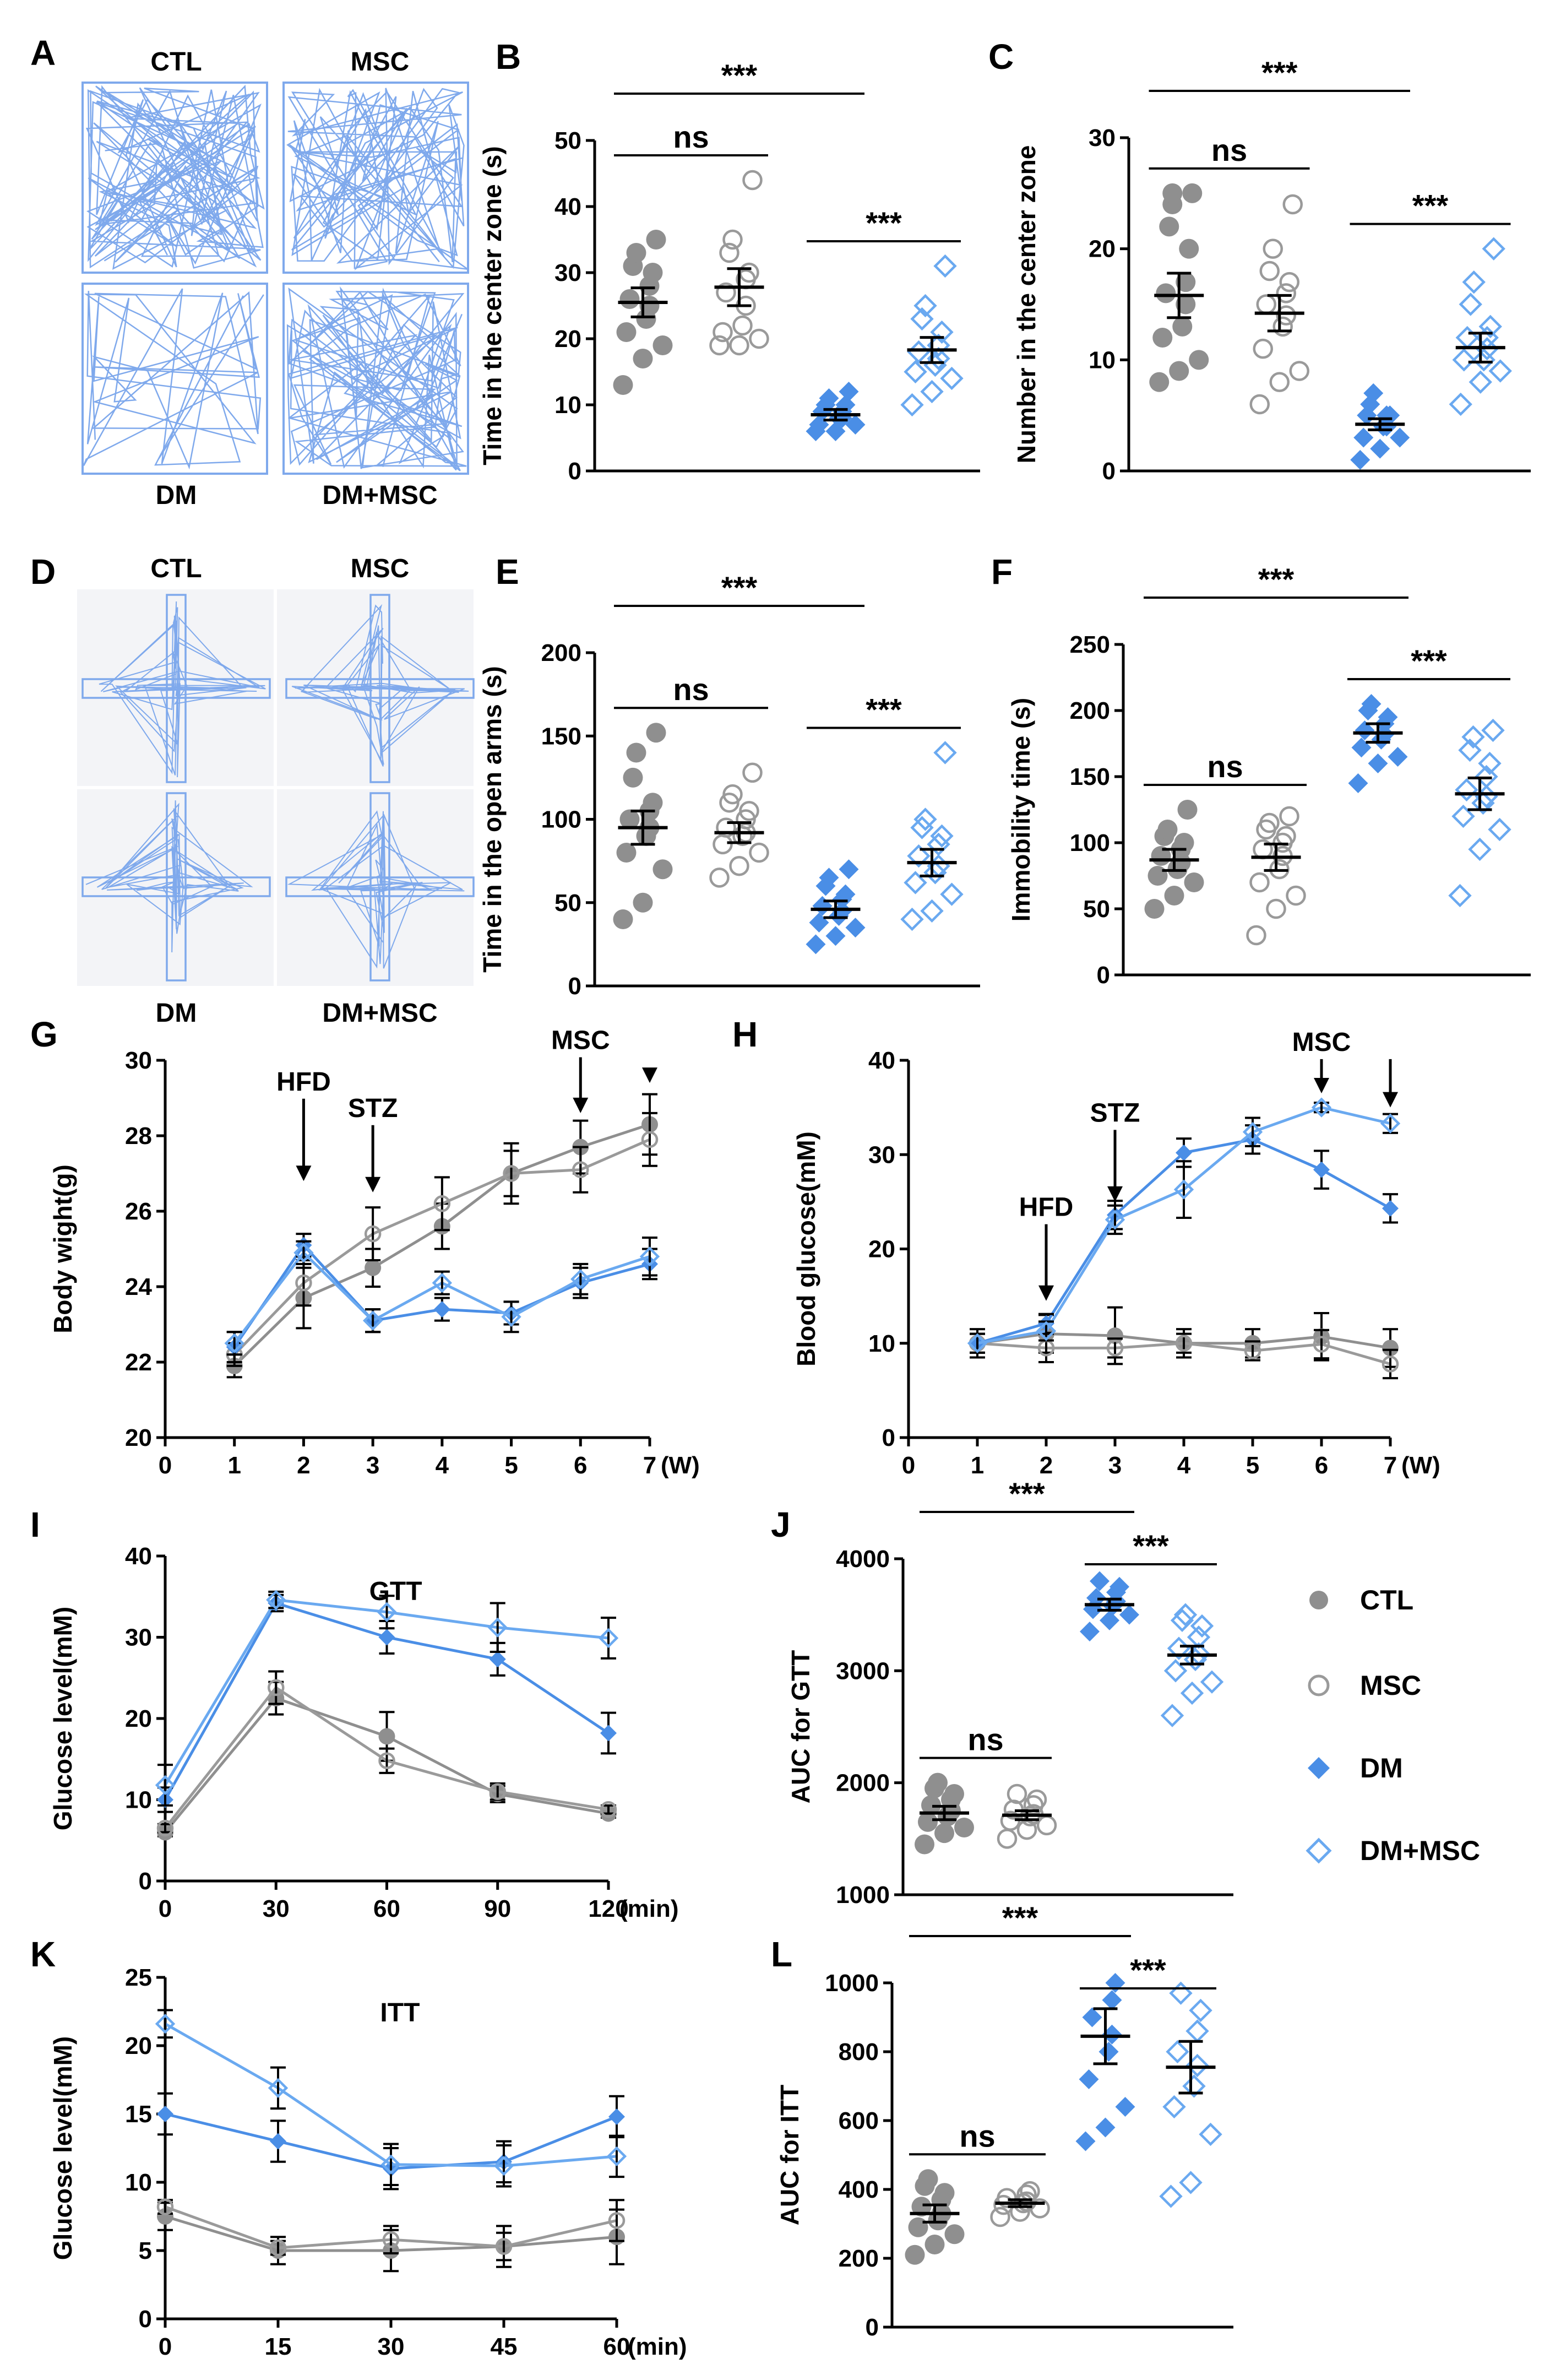  Describe the element at coordinates (1184, 1465) in the screenshot. I see `x-tick-label-h-4: 4` at that location.